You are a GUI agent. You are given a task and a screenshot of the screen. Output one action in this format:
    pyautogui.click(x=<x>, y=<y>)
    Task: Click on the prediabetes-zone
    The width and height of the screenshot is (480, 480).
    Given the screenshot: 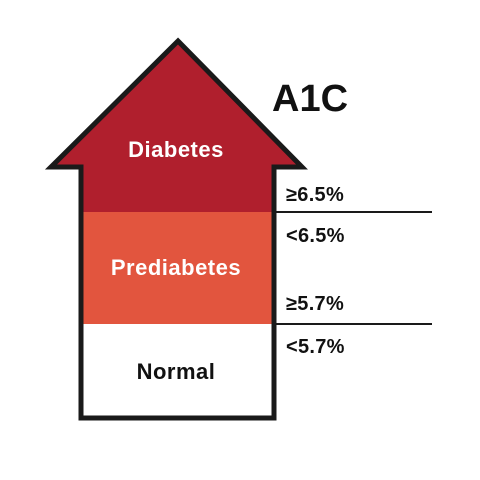 What is the action you would take?
    pyautogui.click(x=177, y=268)
    